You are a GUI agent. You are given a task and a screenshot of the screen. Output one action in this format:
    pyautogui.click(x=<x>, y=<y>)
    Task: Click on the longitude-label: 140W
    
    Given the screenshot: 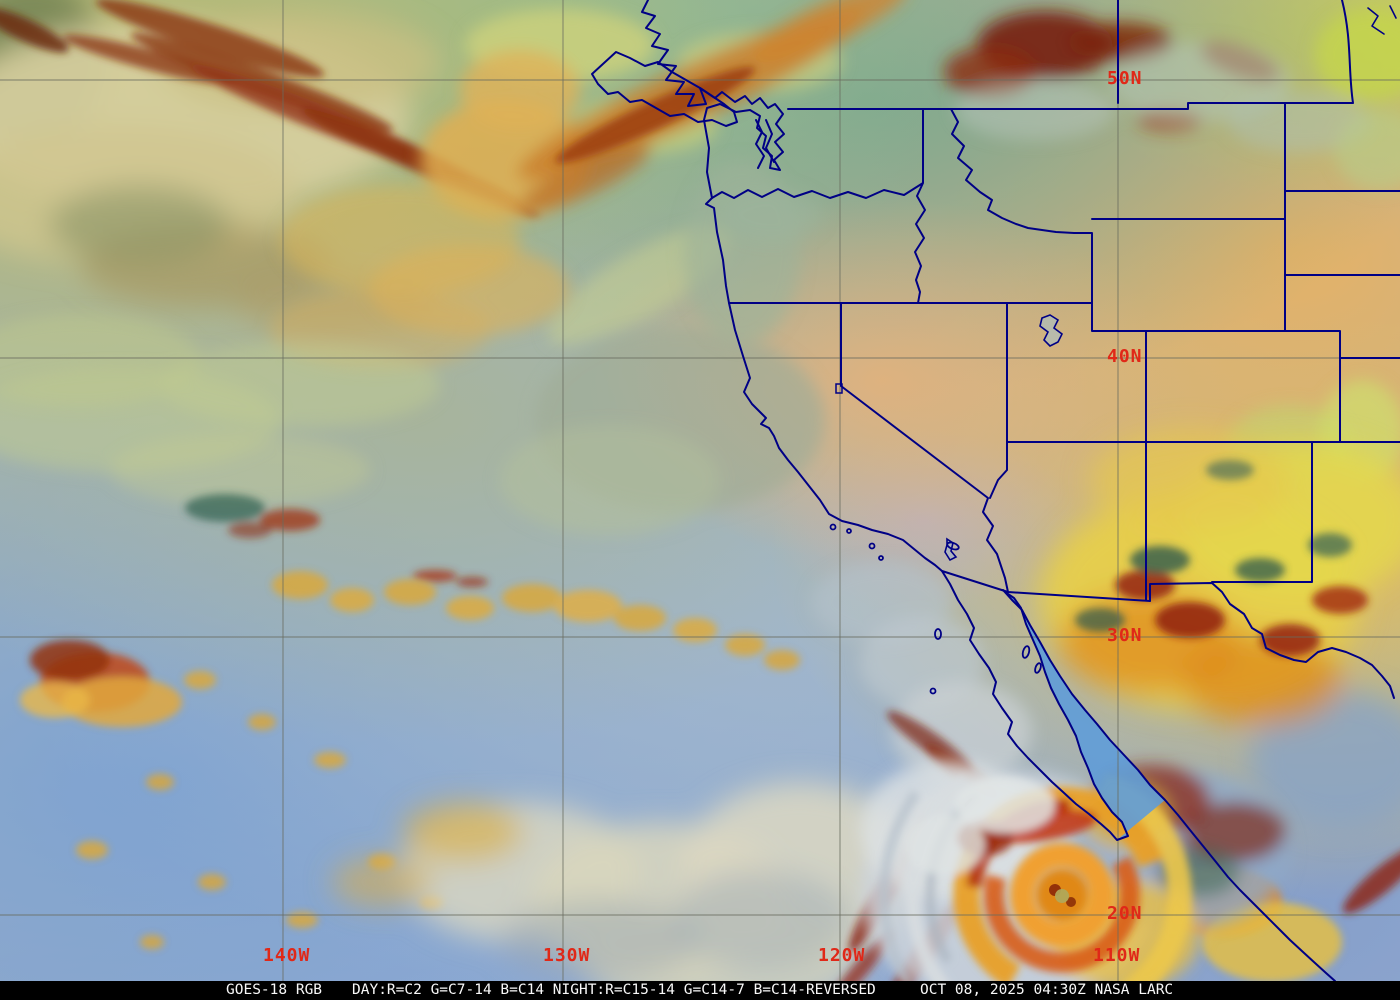 What is the action you would take?
    pyautogui.click(x=287, y=955)
    